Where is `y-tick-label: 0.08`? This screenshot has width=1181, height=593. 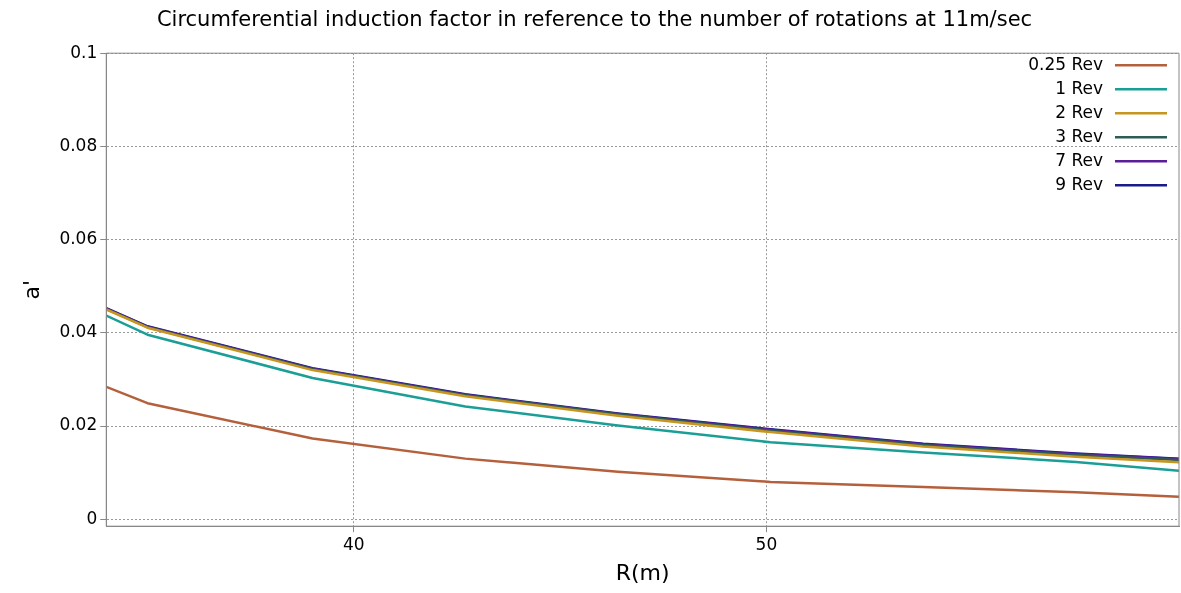
y-tick-label: 0.08 is located at coordinates (78, 144).